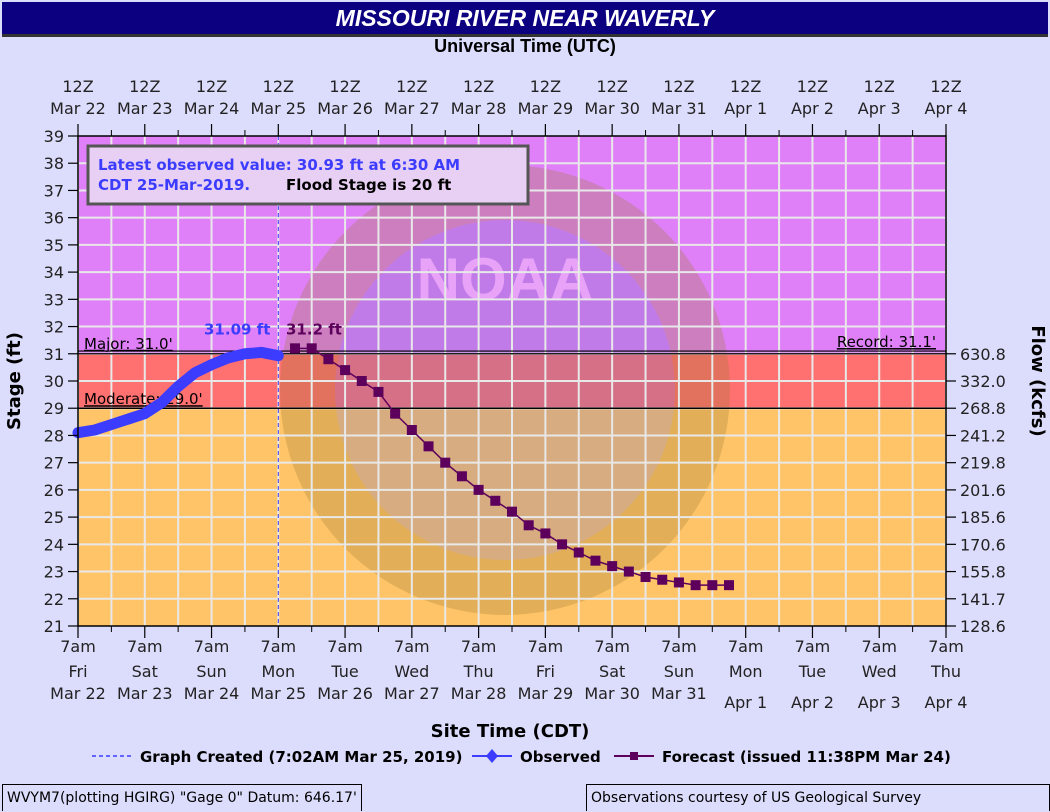 The image size is (1050, 812). Describe the element at coordinates (879, 108) in the screenshot. I see `top-tick-date: Apr 3` at that location.